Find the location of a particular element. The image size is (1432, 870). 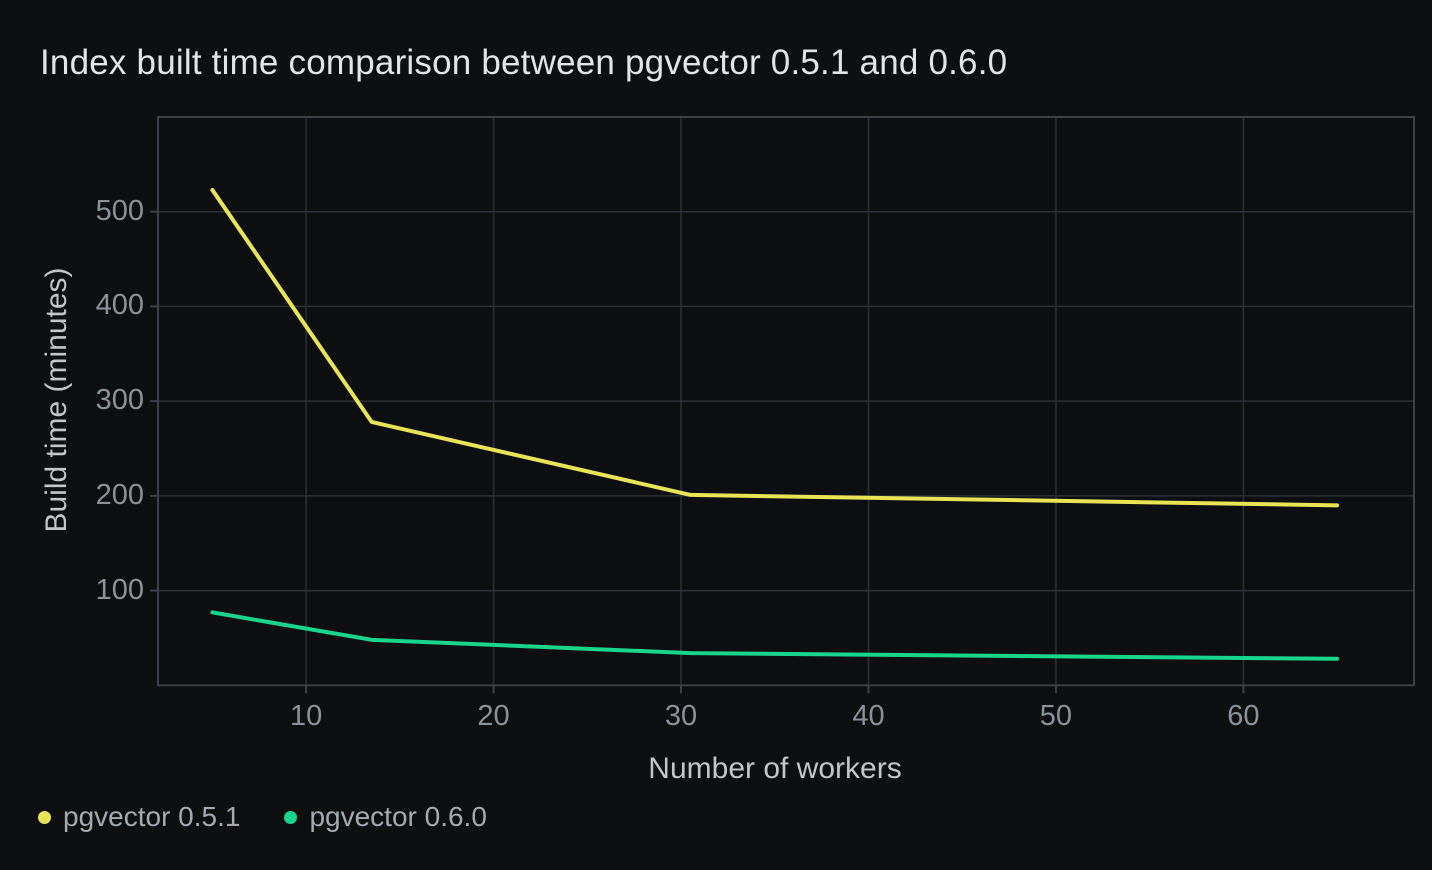

y-tick-label: 500 is located at coordinates (119, 210).